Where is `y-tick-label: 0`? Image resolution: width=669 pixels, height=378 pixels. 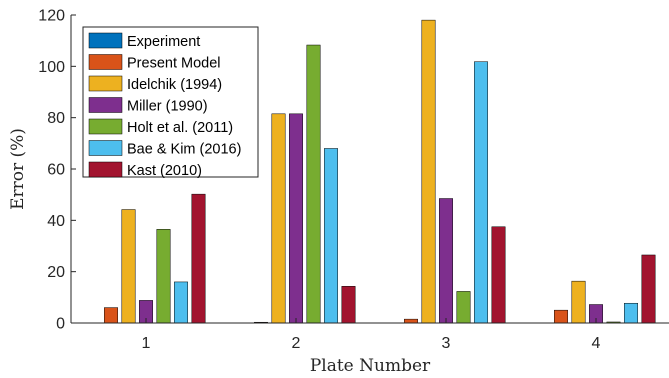
y-tick-label: 0 is located at coordinates (60, 324).